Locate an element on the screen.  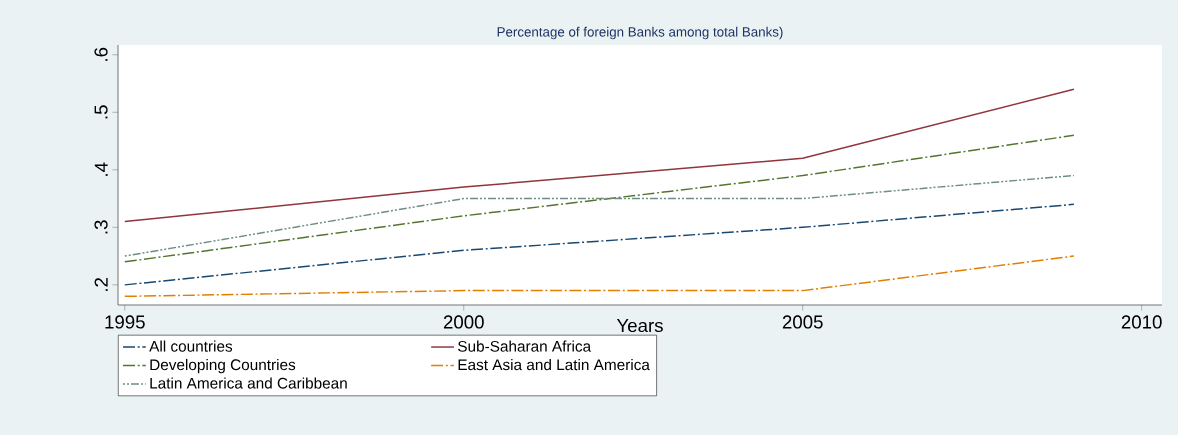
x-tick-label: 2000 is located at coordinates (463, 322).